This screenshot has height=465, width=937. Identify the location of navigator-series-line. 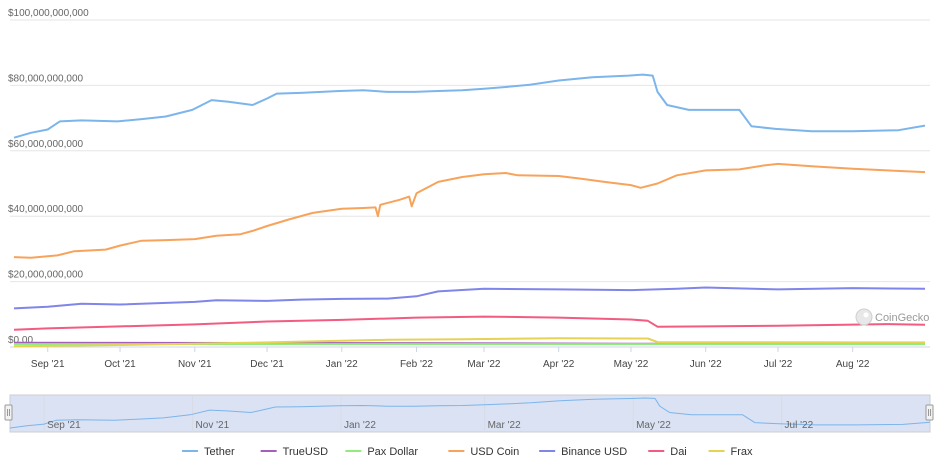
(470, 413).